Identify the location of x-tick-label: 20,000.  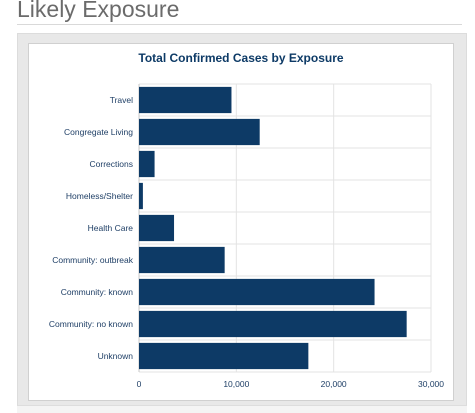
(334, 384).